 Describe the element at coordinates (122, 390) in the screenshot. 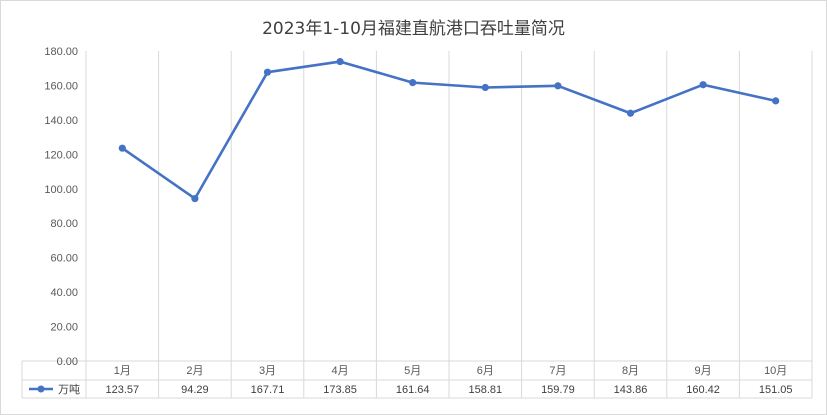

I see `table-value: 123.57` at that location.